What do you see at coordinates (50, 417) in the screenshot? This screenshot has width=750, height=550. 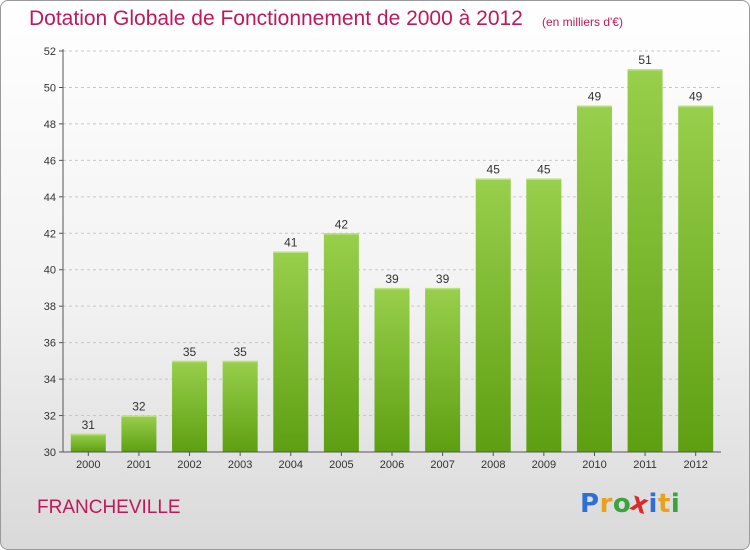 I see `y-tick-label: 32` at bounding box center [50, 417].